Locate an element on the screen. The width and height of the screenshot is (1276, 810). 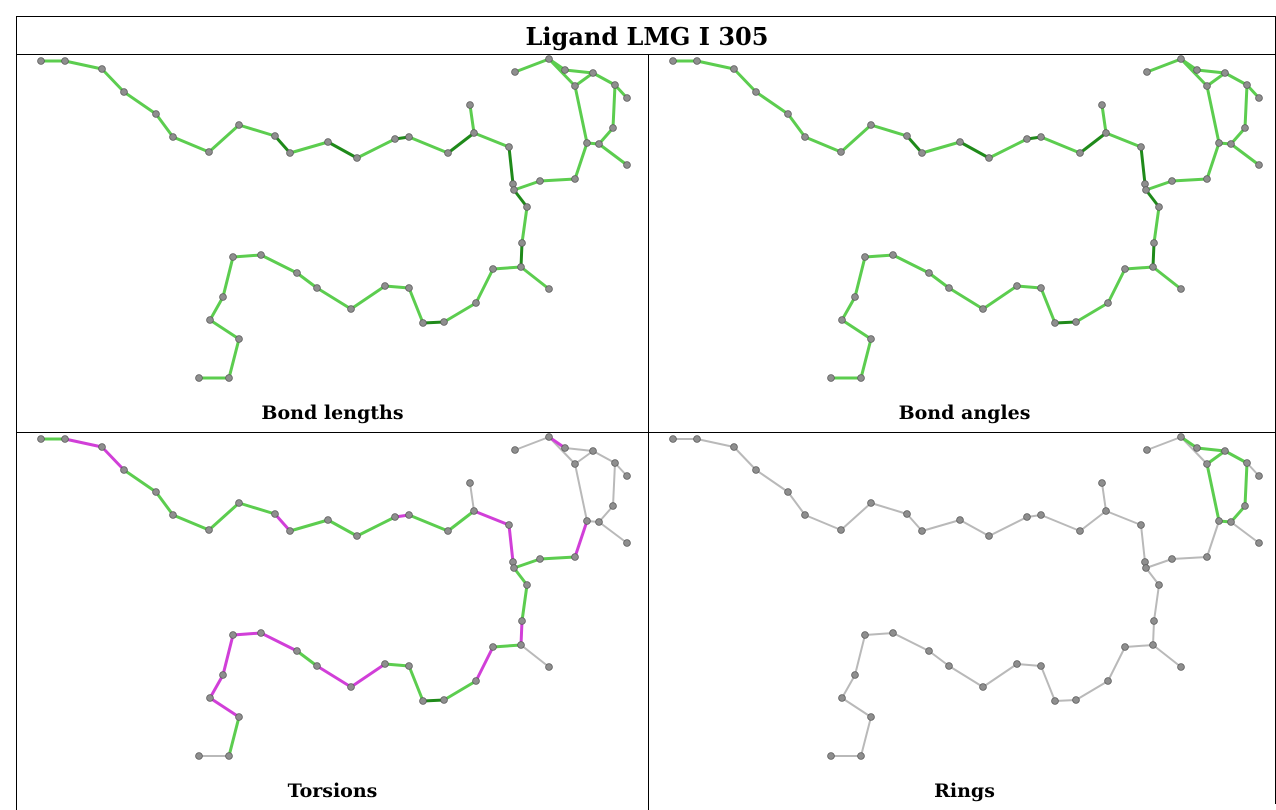
panel-label-bond-angles: Bond angles is located at coordinates (964, 413).